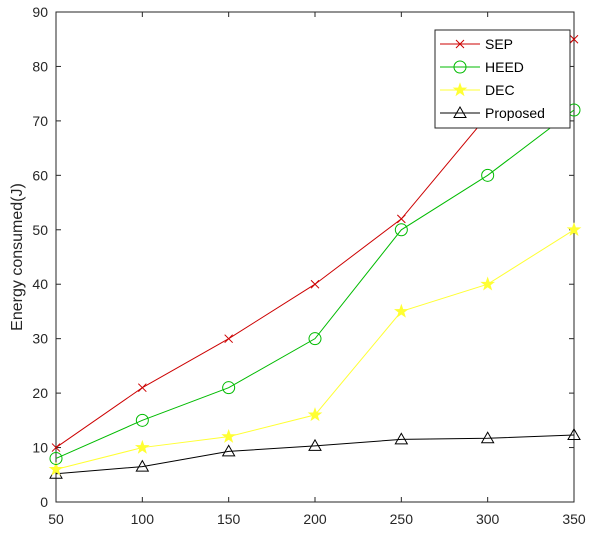 This screenshot has width=591, height=533. What do you see at coordinates (402, 519) in the screenshot?
I see `x-tick-label: 250` at bounding box center [402, 519].